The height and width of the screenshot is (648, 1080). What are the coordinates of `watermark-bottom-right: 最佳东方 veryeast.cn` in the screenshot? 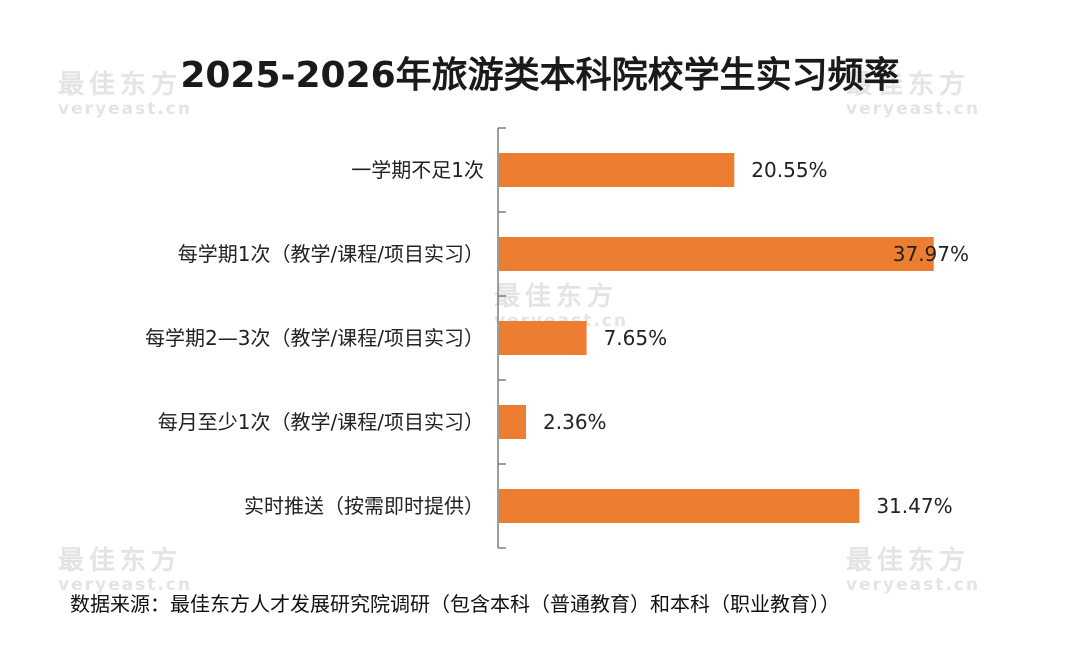 It's located at (913, 570).